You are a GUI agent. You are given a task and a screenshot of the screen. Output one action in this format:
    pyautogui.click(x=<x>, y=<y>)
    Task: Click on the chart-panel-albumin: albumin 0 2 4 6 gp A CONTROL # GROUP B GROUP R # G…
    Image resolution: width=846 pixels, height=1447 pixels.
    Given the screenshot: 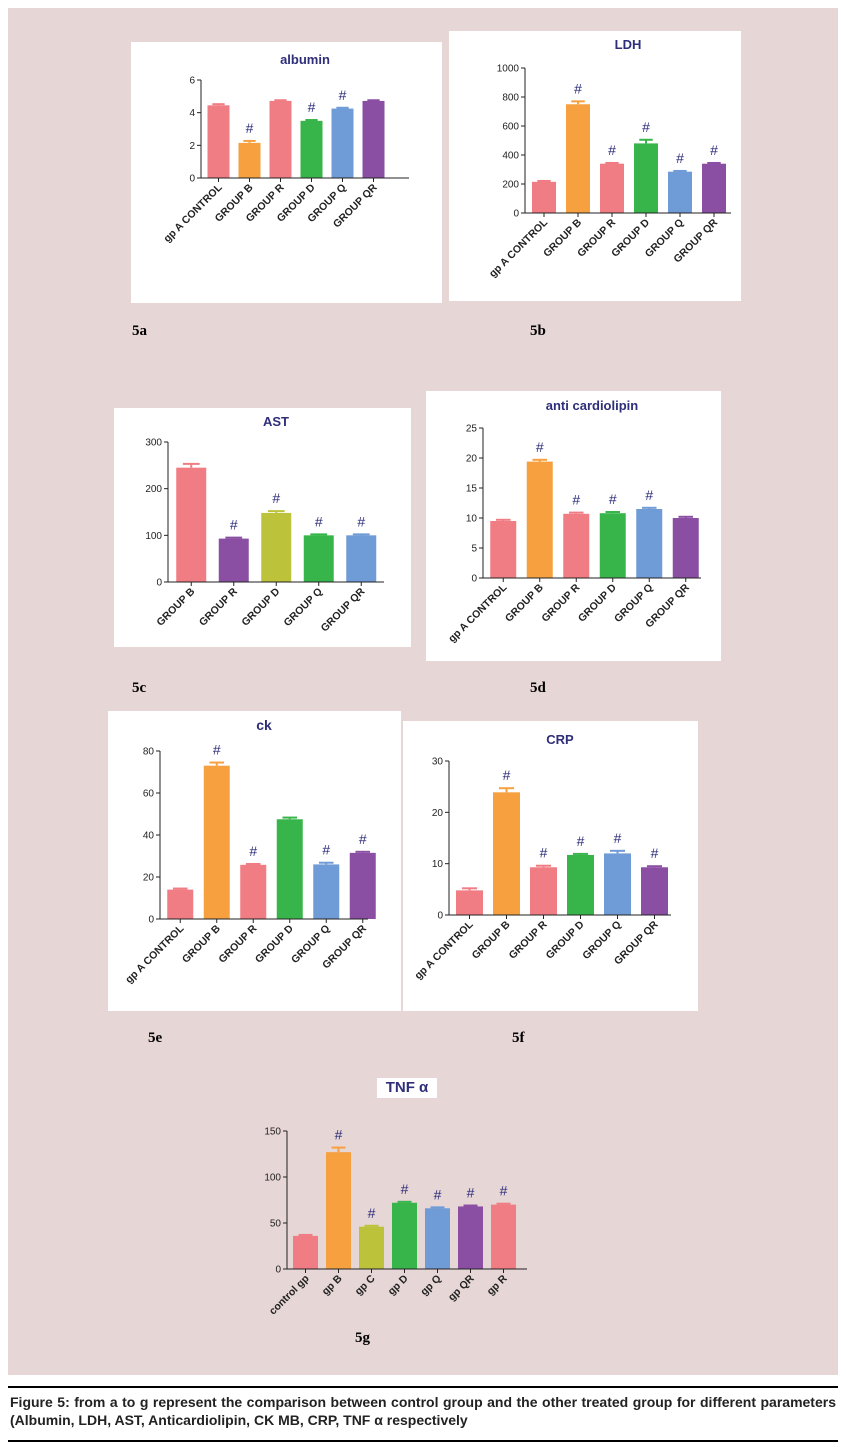 What is the action you would take?
    pyautogui.click(x=286, y=172)
    